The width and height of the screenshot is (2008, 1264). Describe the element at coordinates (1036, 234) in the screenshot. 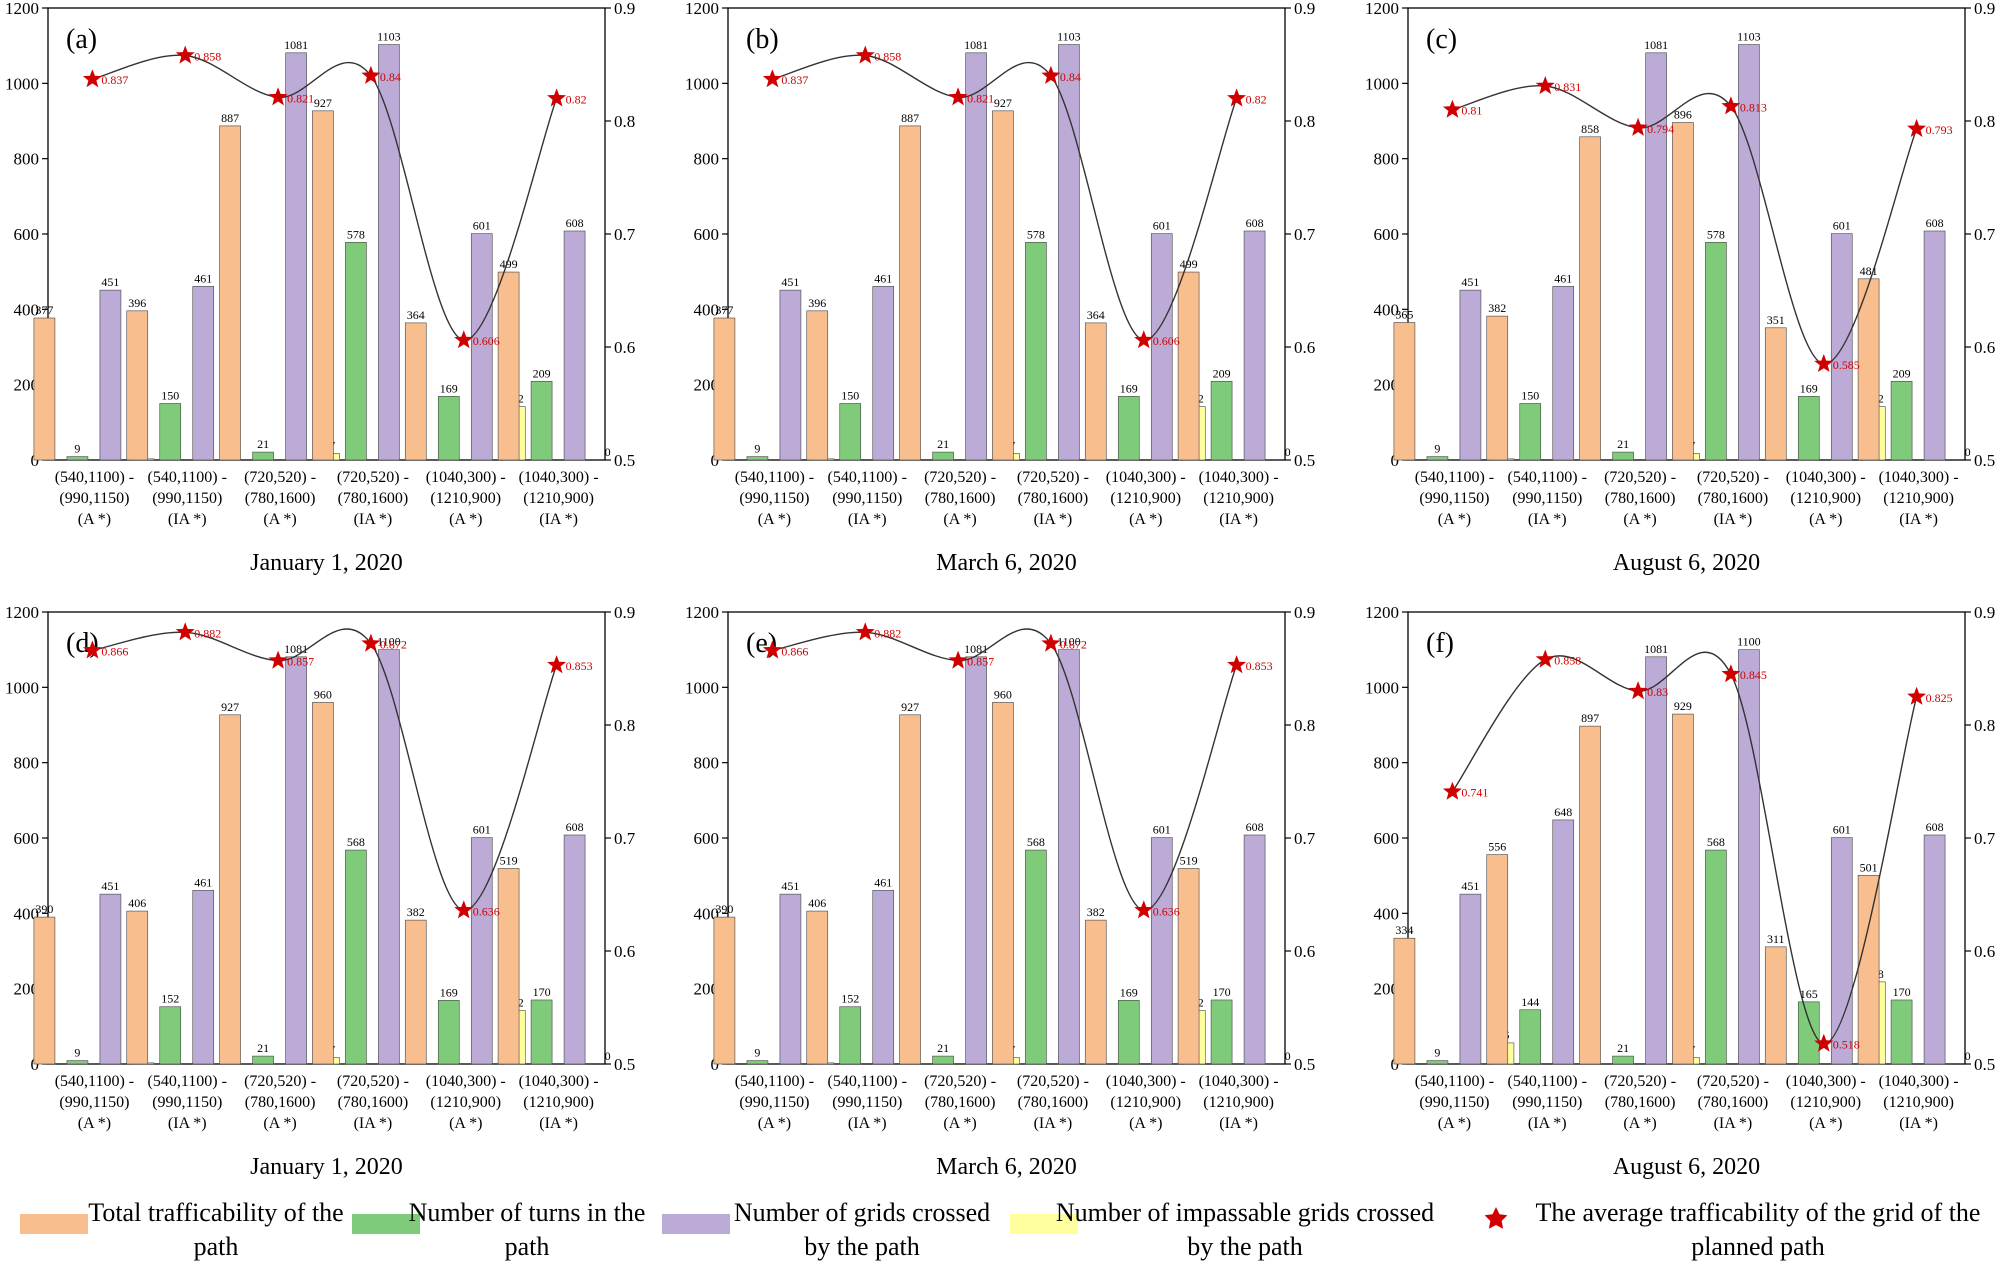

I see `bar-turns-label: 578` at that location.